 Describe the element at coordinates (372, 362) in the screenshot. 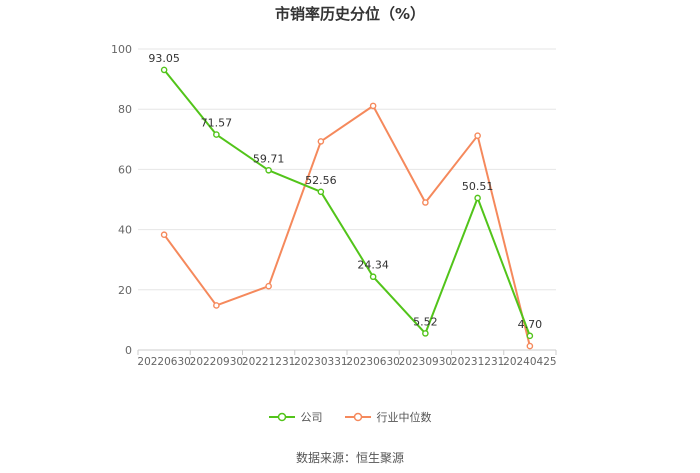

I see `x-tick-label: 20230630` at that location.